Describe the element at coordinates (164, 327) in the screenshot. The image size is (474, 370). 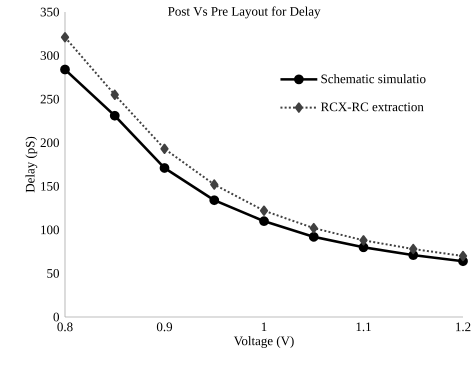
I see `x-tick-label: 0.9` at that location.